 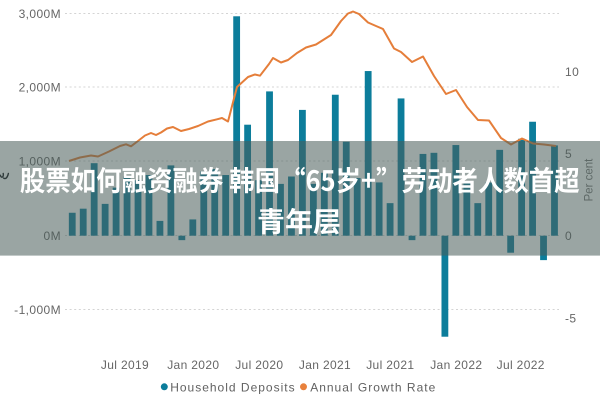 What do you see at coordinates (570, 318) in the screenshot?
I see `svg-text: -5` at bounding box center [570, 318].